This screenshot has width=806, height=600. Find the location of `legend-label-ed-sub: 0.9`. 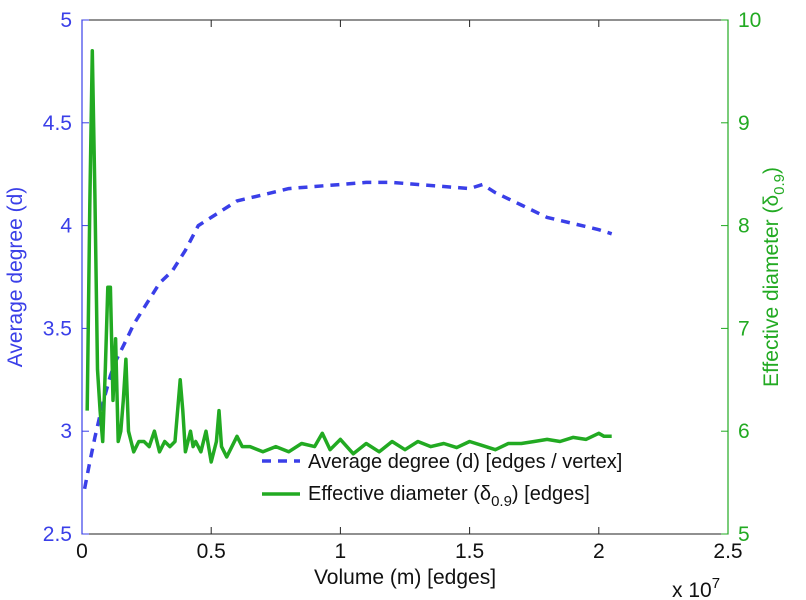

legend-label-ed-sub: 0.9 is located at coordinates (501, 501).